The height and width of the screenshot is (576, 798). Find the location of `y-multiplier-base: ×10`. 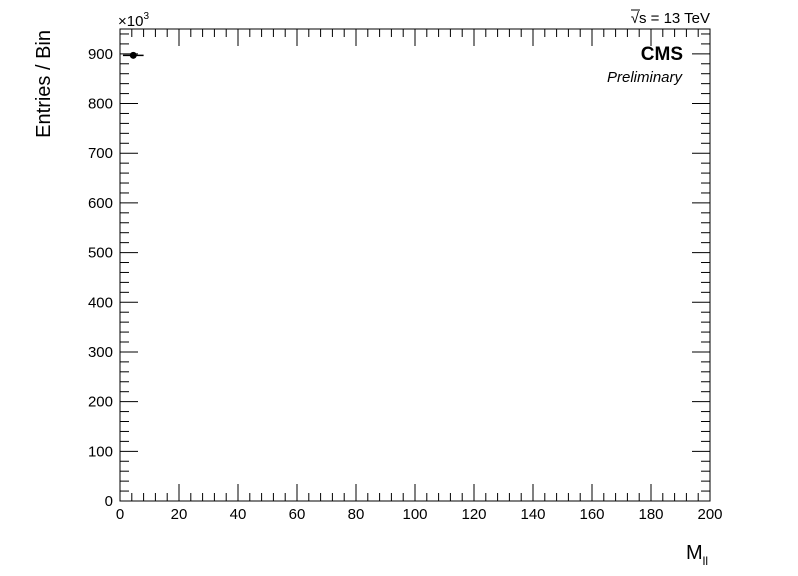

y-multiplier-base: ×10 is located at coordinates (130, 21).